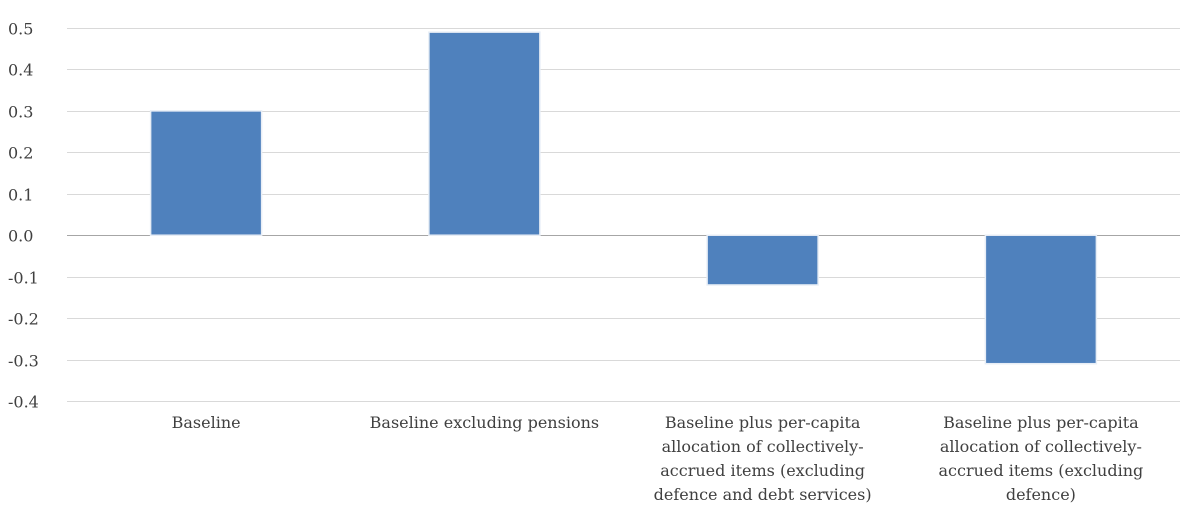  Describe the element at coordinates (20, 112) in the screenshot. I see `y-tick-label: 0.3` at that location.